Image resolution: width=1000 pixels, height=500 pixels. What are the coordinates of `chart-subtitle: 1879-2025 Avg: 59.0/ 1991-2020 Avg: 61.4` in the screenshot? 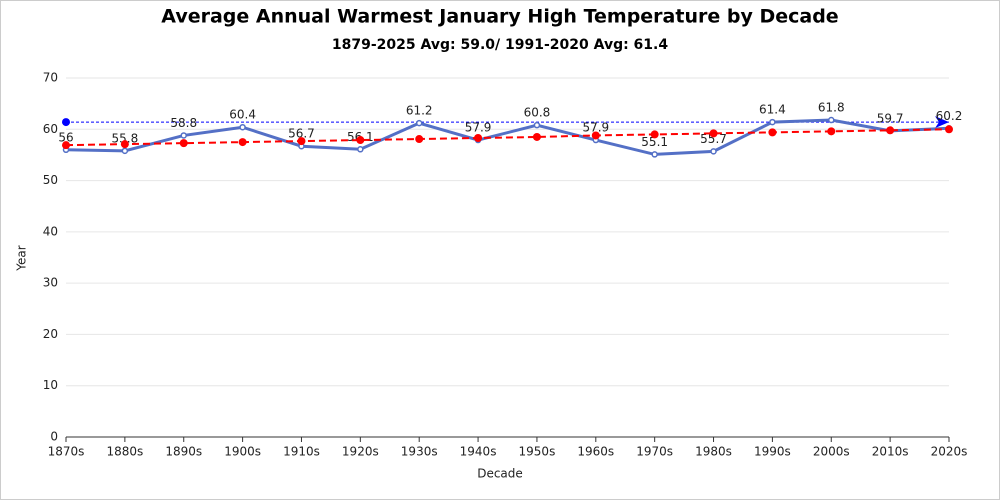 It's located at (500, 45).